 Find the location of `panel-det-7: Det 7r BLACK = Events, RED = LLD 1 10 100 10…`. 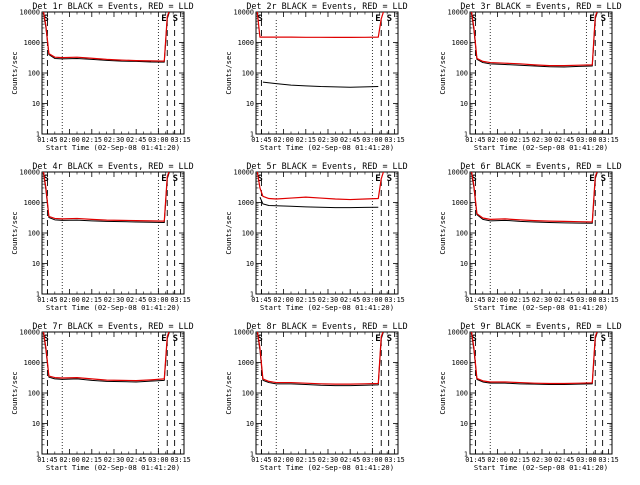

panel-det-7: Det 7r BLACK = Events, RED = LLD 1 10 100 10… is located at coordinates (102, 396).